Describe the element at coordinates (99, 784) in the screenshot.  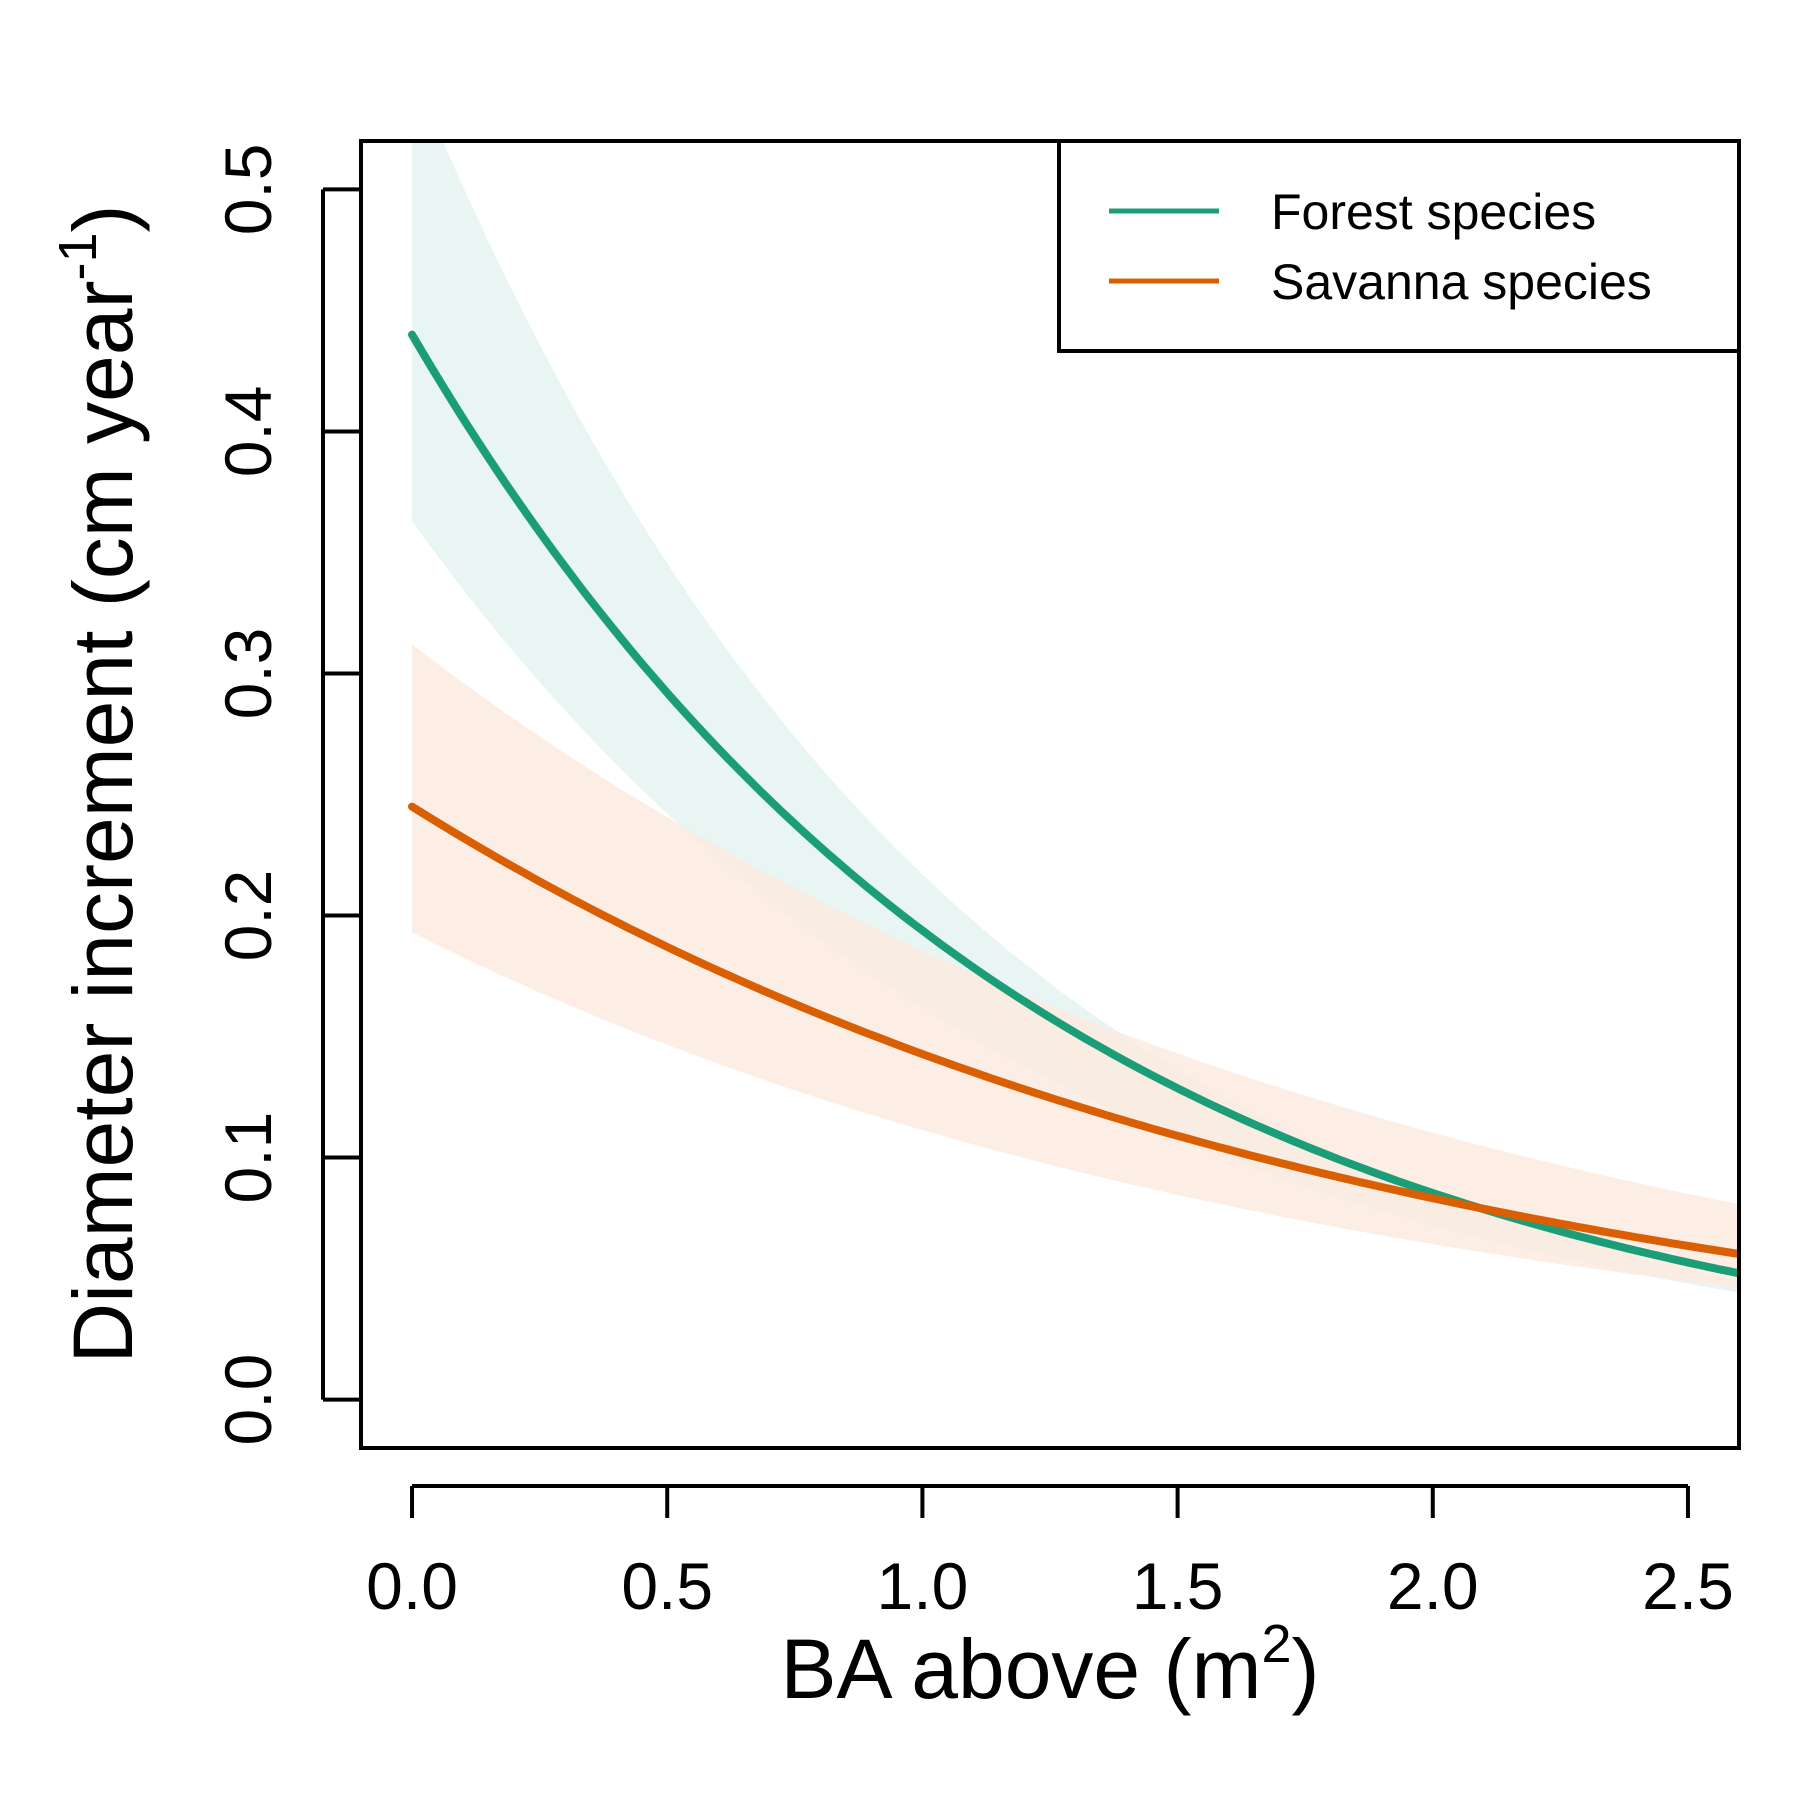
I see `y-axis-title: Diameter increment (cm year-1)` at that location.